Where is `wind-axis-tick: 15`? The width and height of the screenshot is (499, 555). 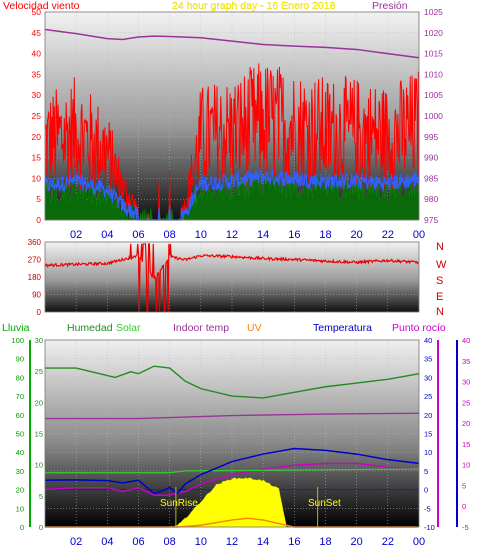 wind-axis-tick: 15 is located at coordinates (37, 158).